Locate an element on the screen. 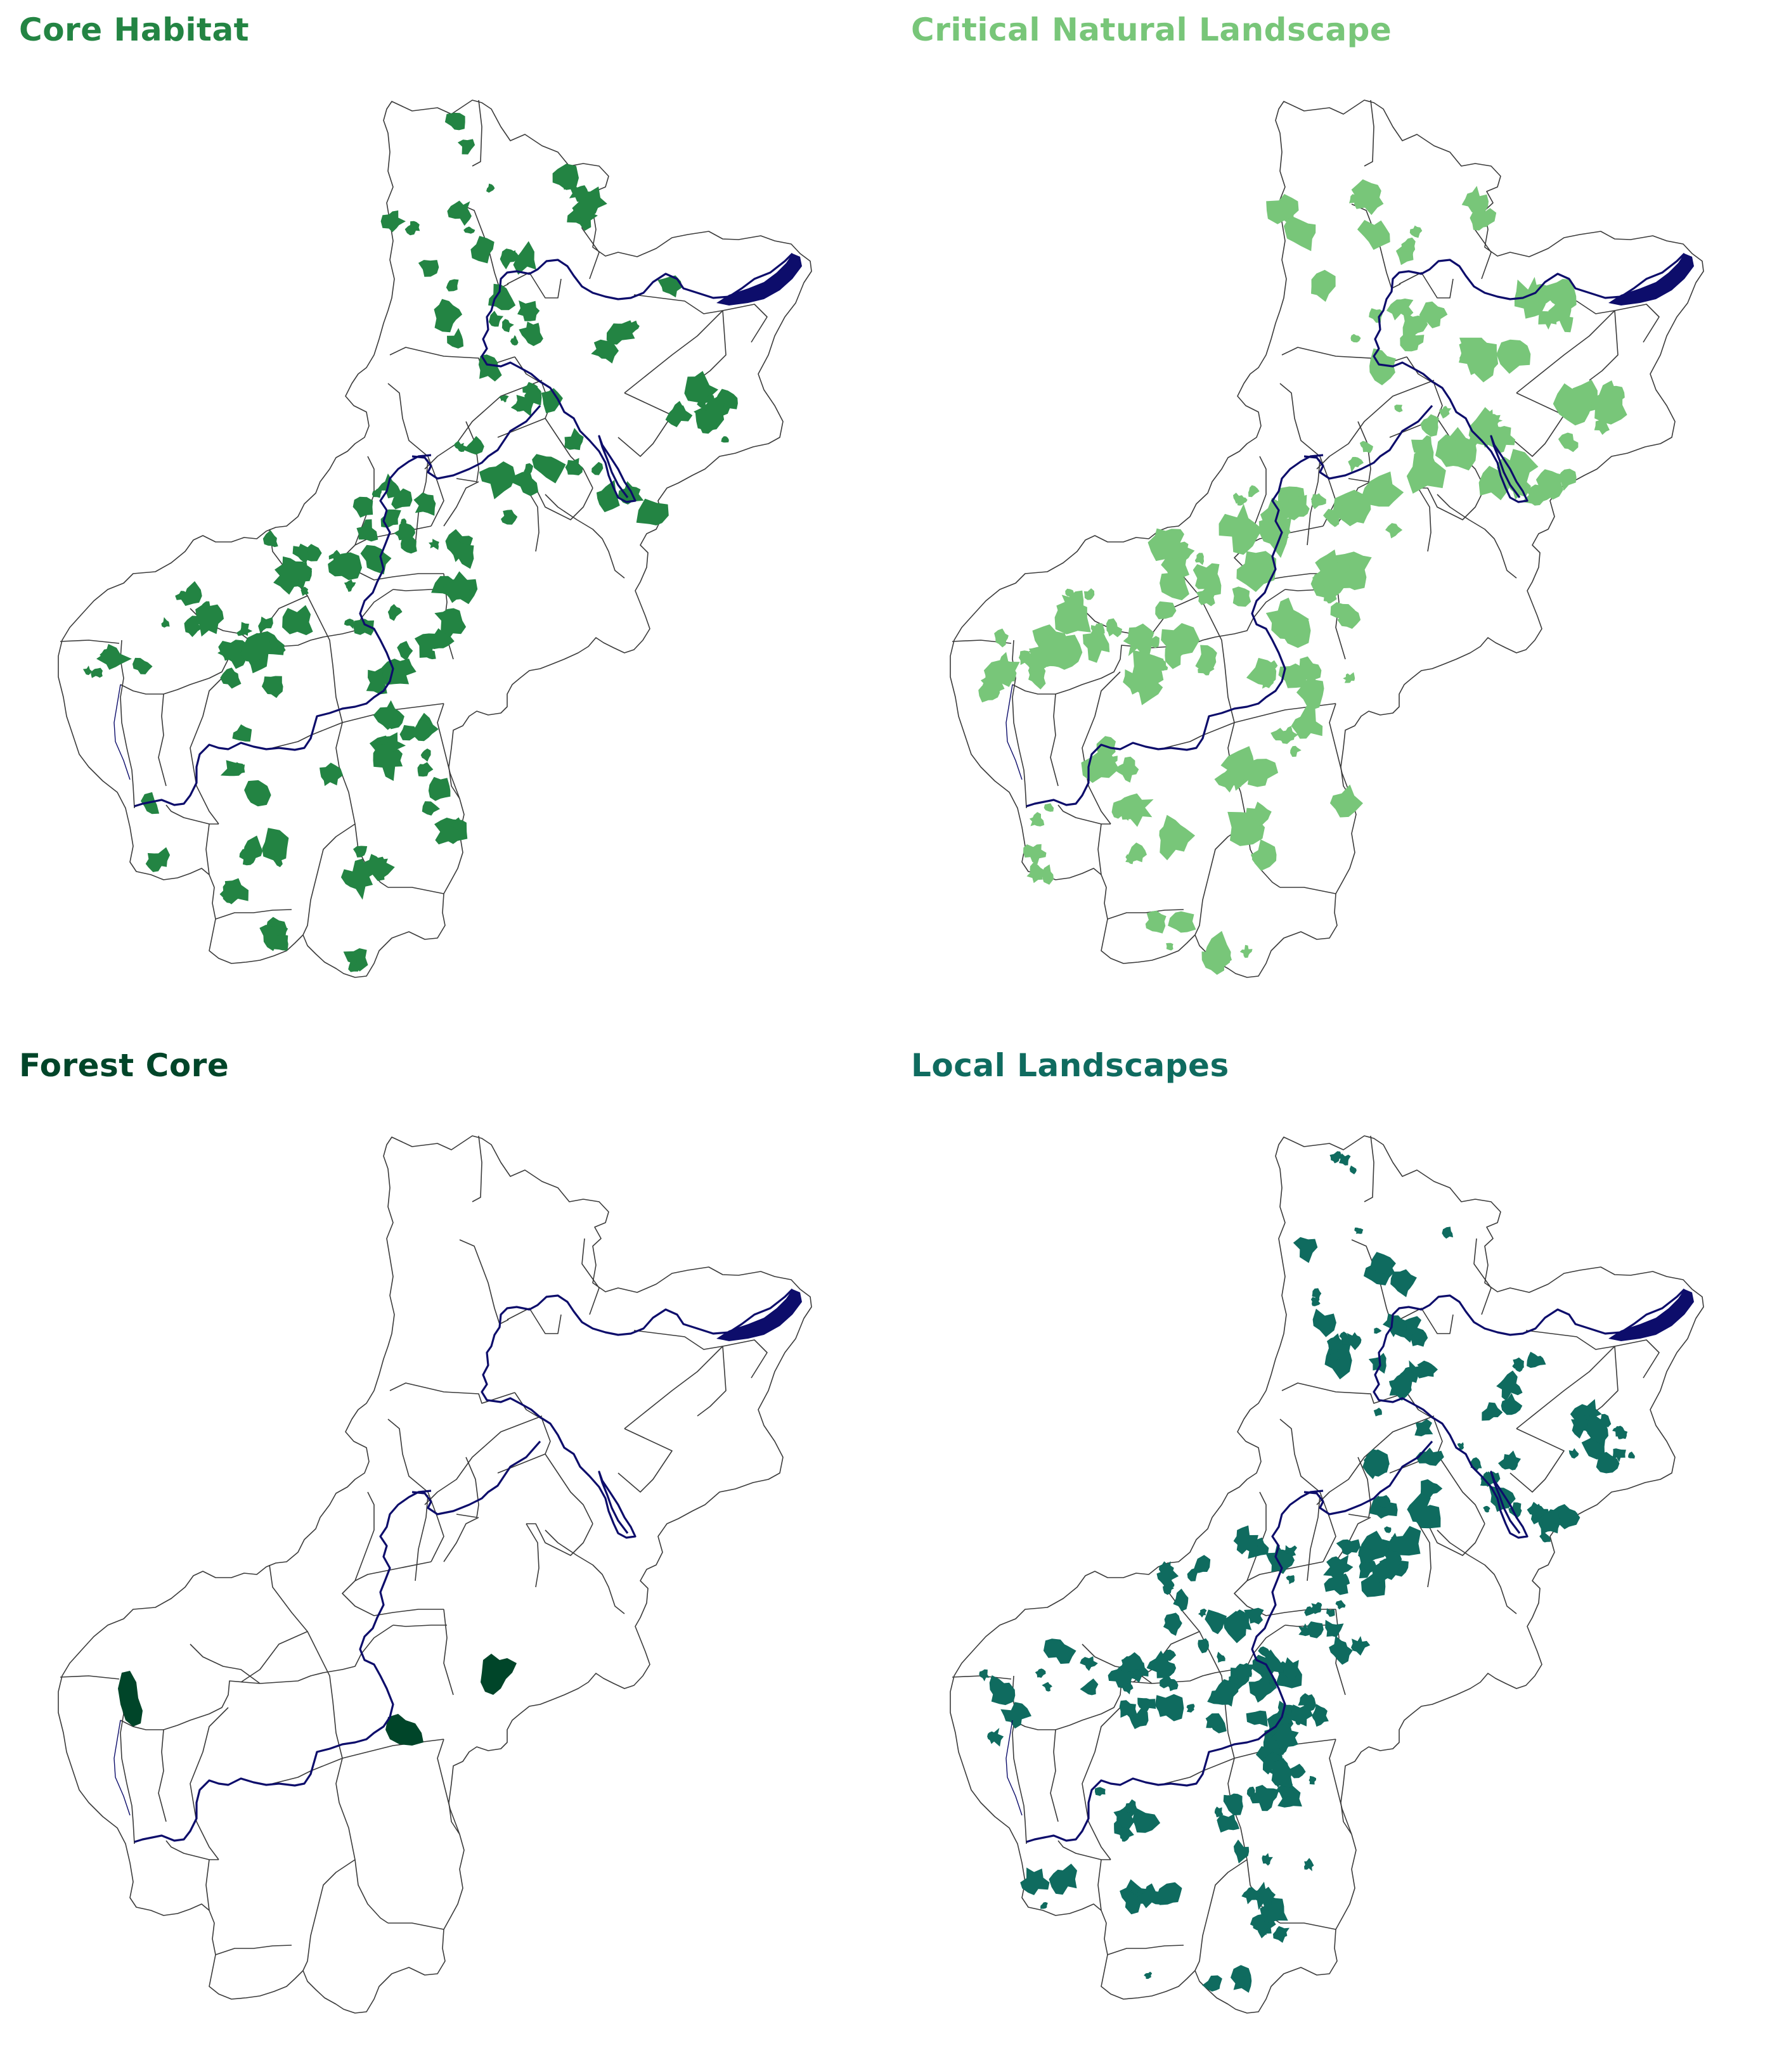 This screenshot has height=2072, width=1784. lake-shape is located at coordinates (1651, 1315).